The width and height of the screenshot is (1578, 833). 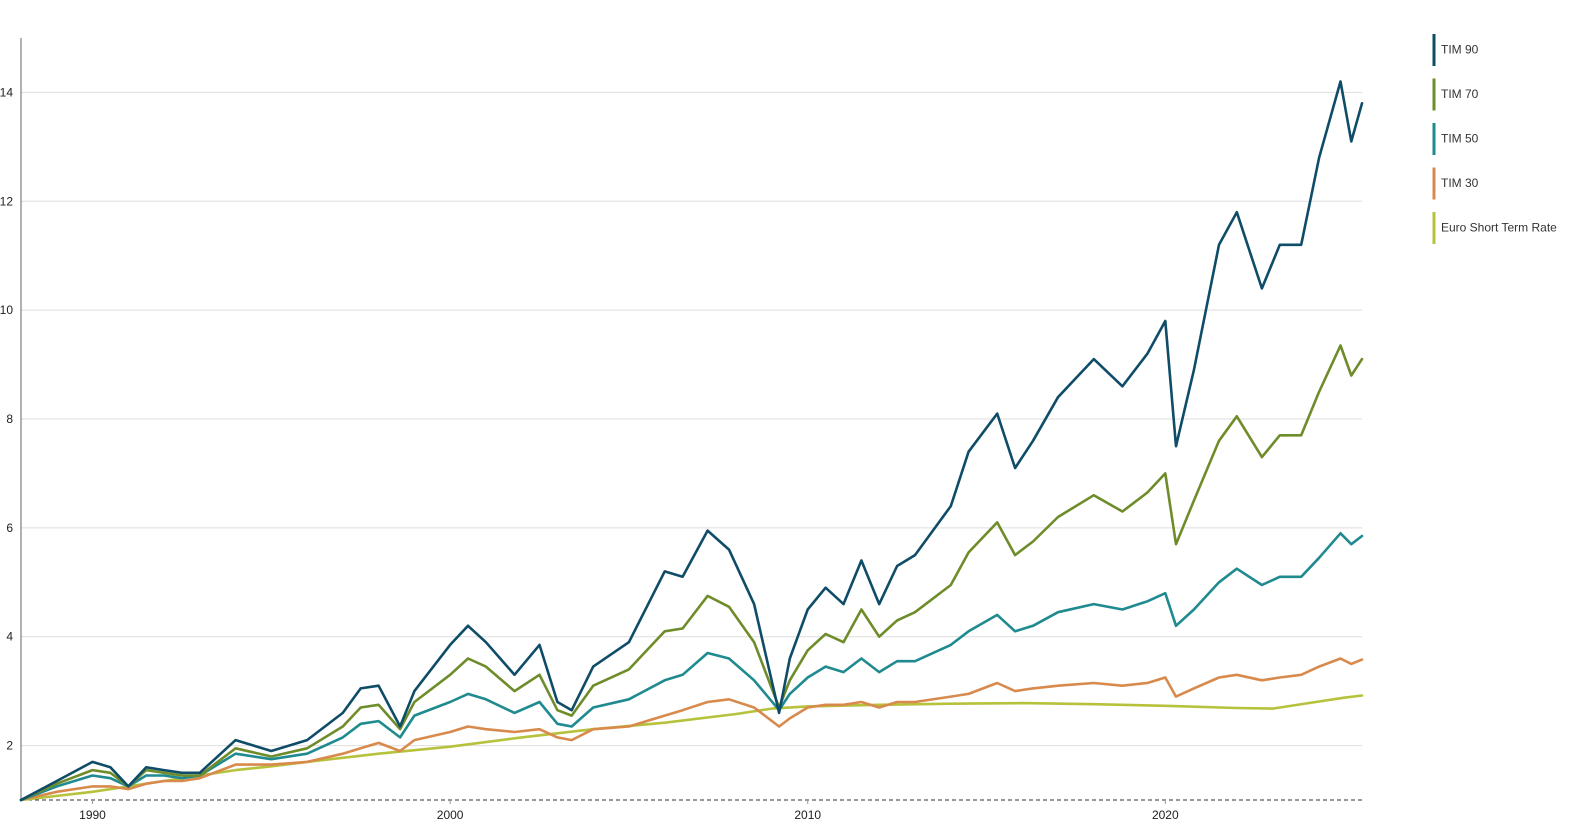 What do you see at coordinates (92, 815) in the screenshot?
I see `x-tick-label: 1990` at bounding box center [92, 815].